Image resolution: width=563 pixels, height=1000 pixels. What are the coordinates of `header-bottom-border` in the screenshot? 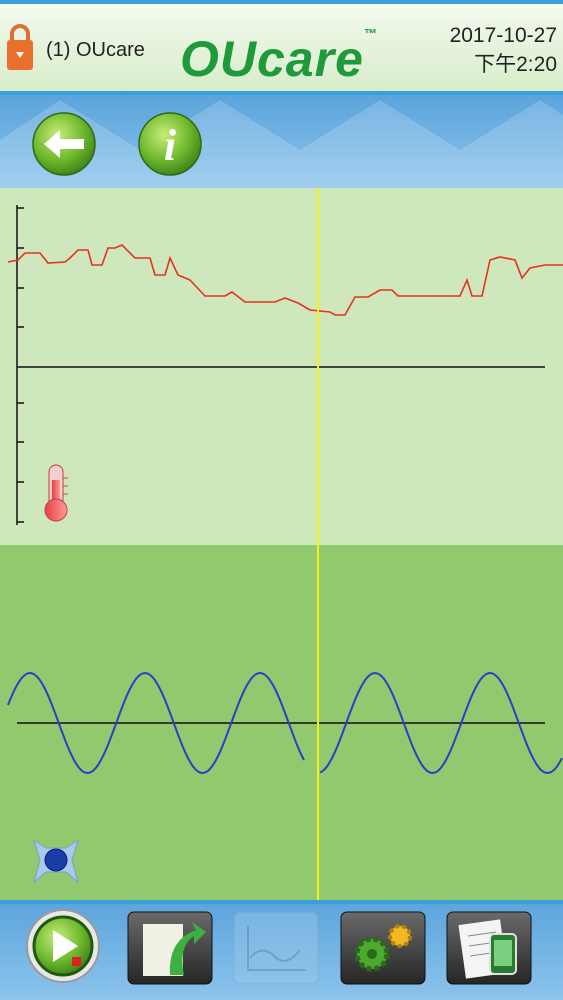 It's located at (281, 93).